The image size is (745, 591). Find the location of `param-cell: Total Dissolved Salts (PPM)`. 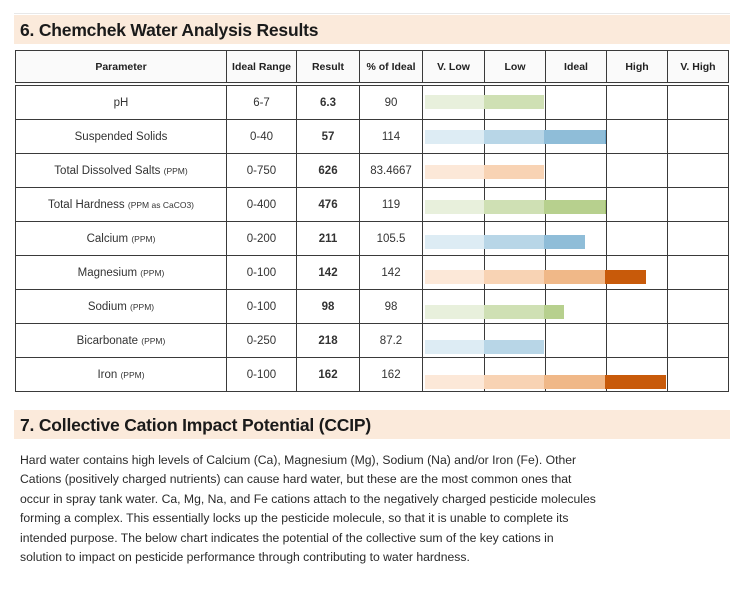

param-cell: Total Dissolved Salts (PPM) is located at coordinates (121, 170).